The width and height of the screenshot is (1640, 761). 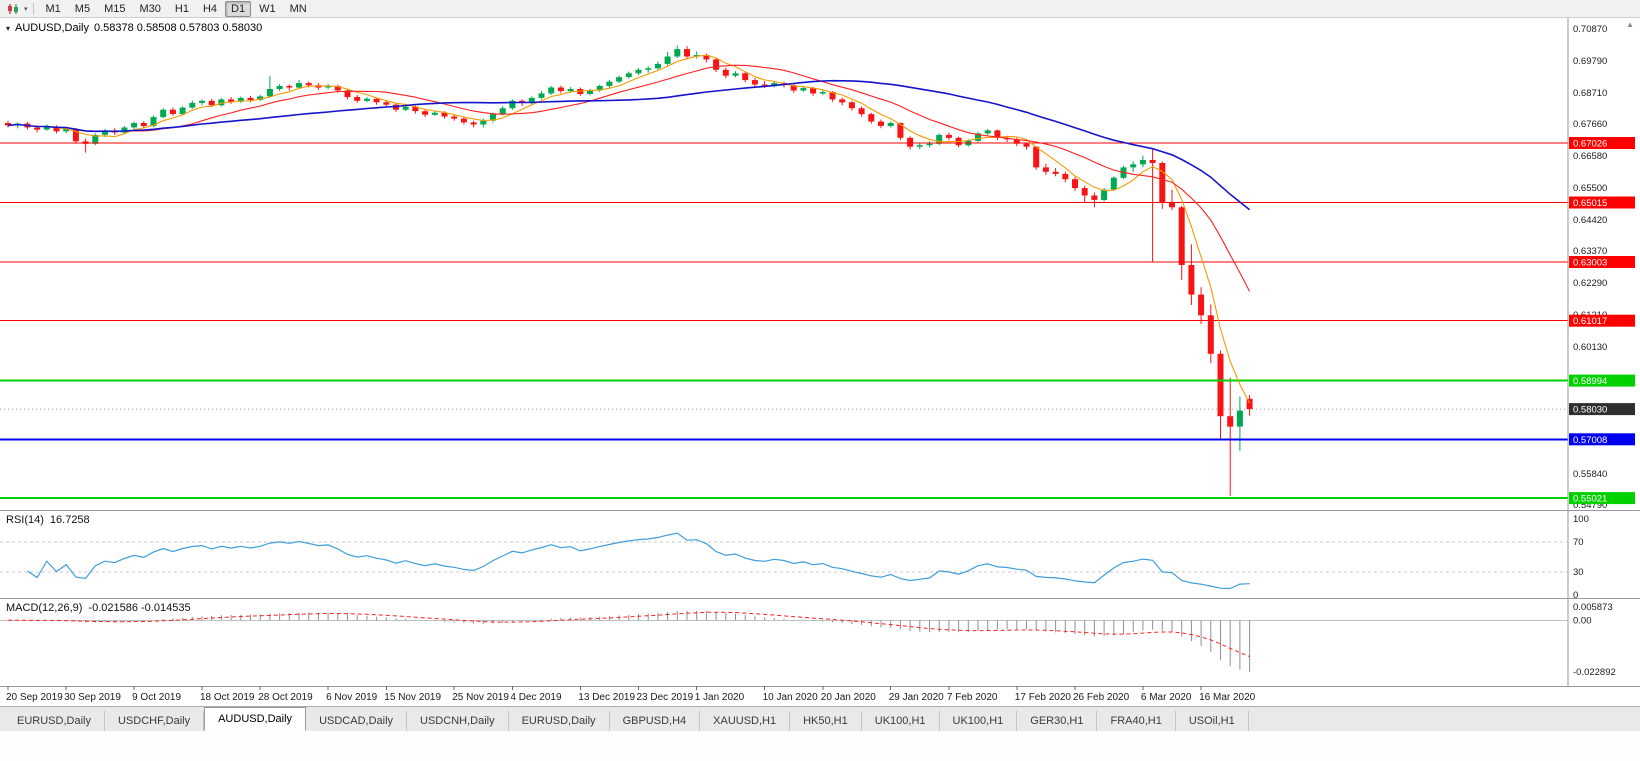 I want to click on svg-text: 0.61017, so click(x=1590, y=321).